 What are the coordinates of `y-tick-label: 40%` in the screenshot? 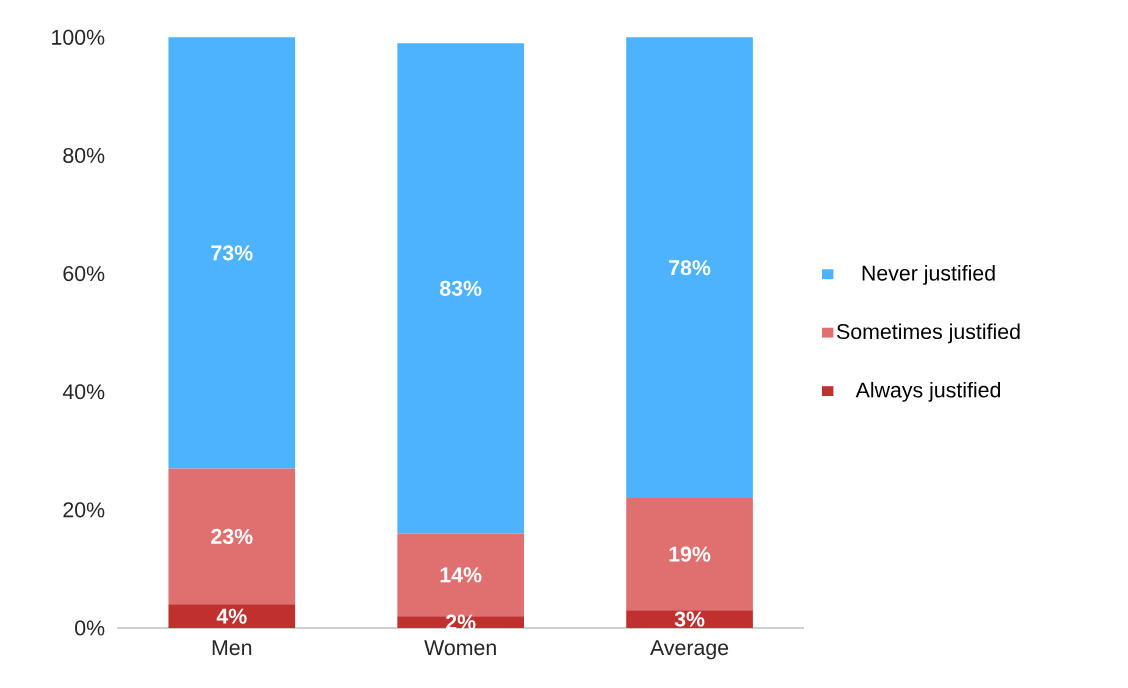 It's located at (83, 392).